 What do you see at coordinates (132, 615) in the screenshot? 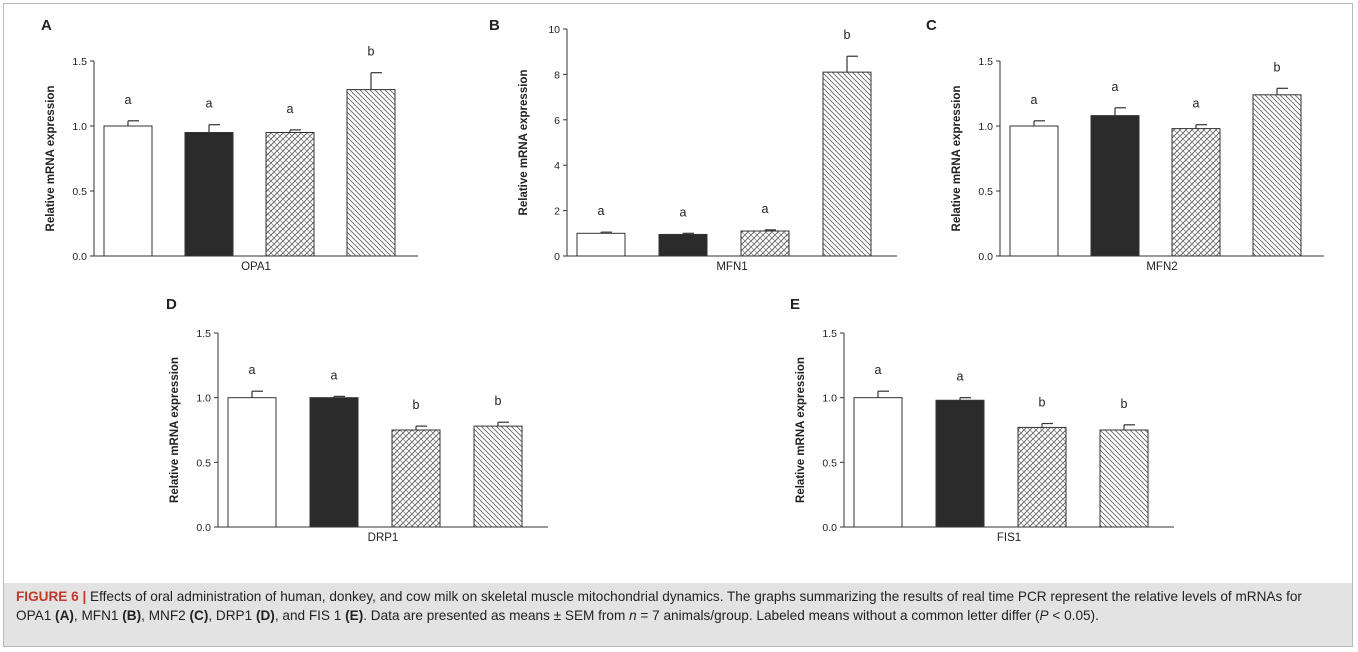
I see `caption-segment: (B)` at bounding box center [132, 615].